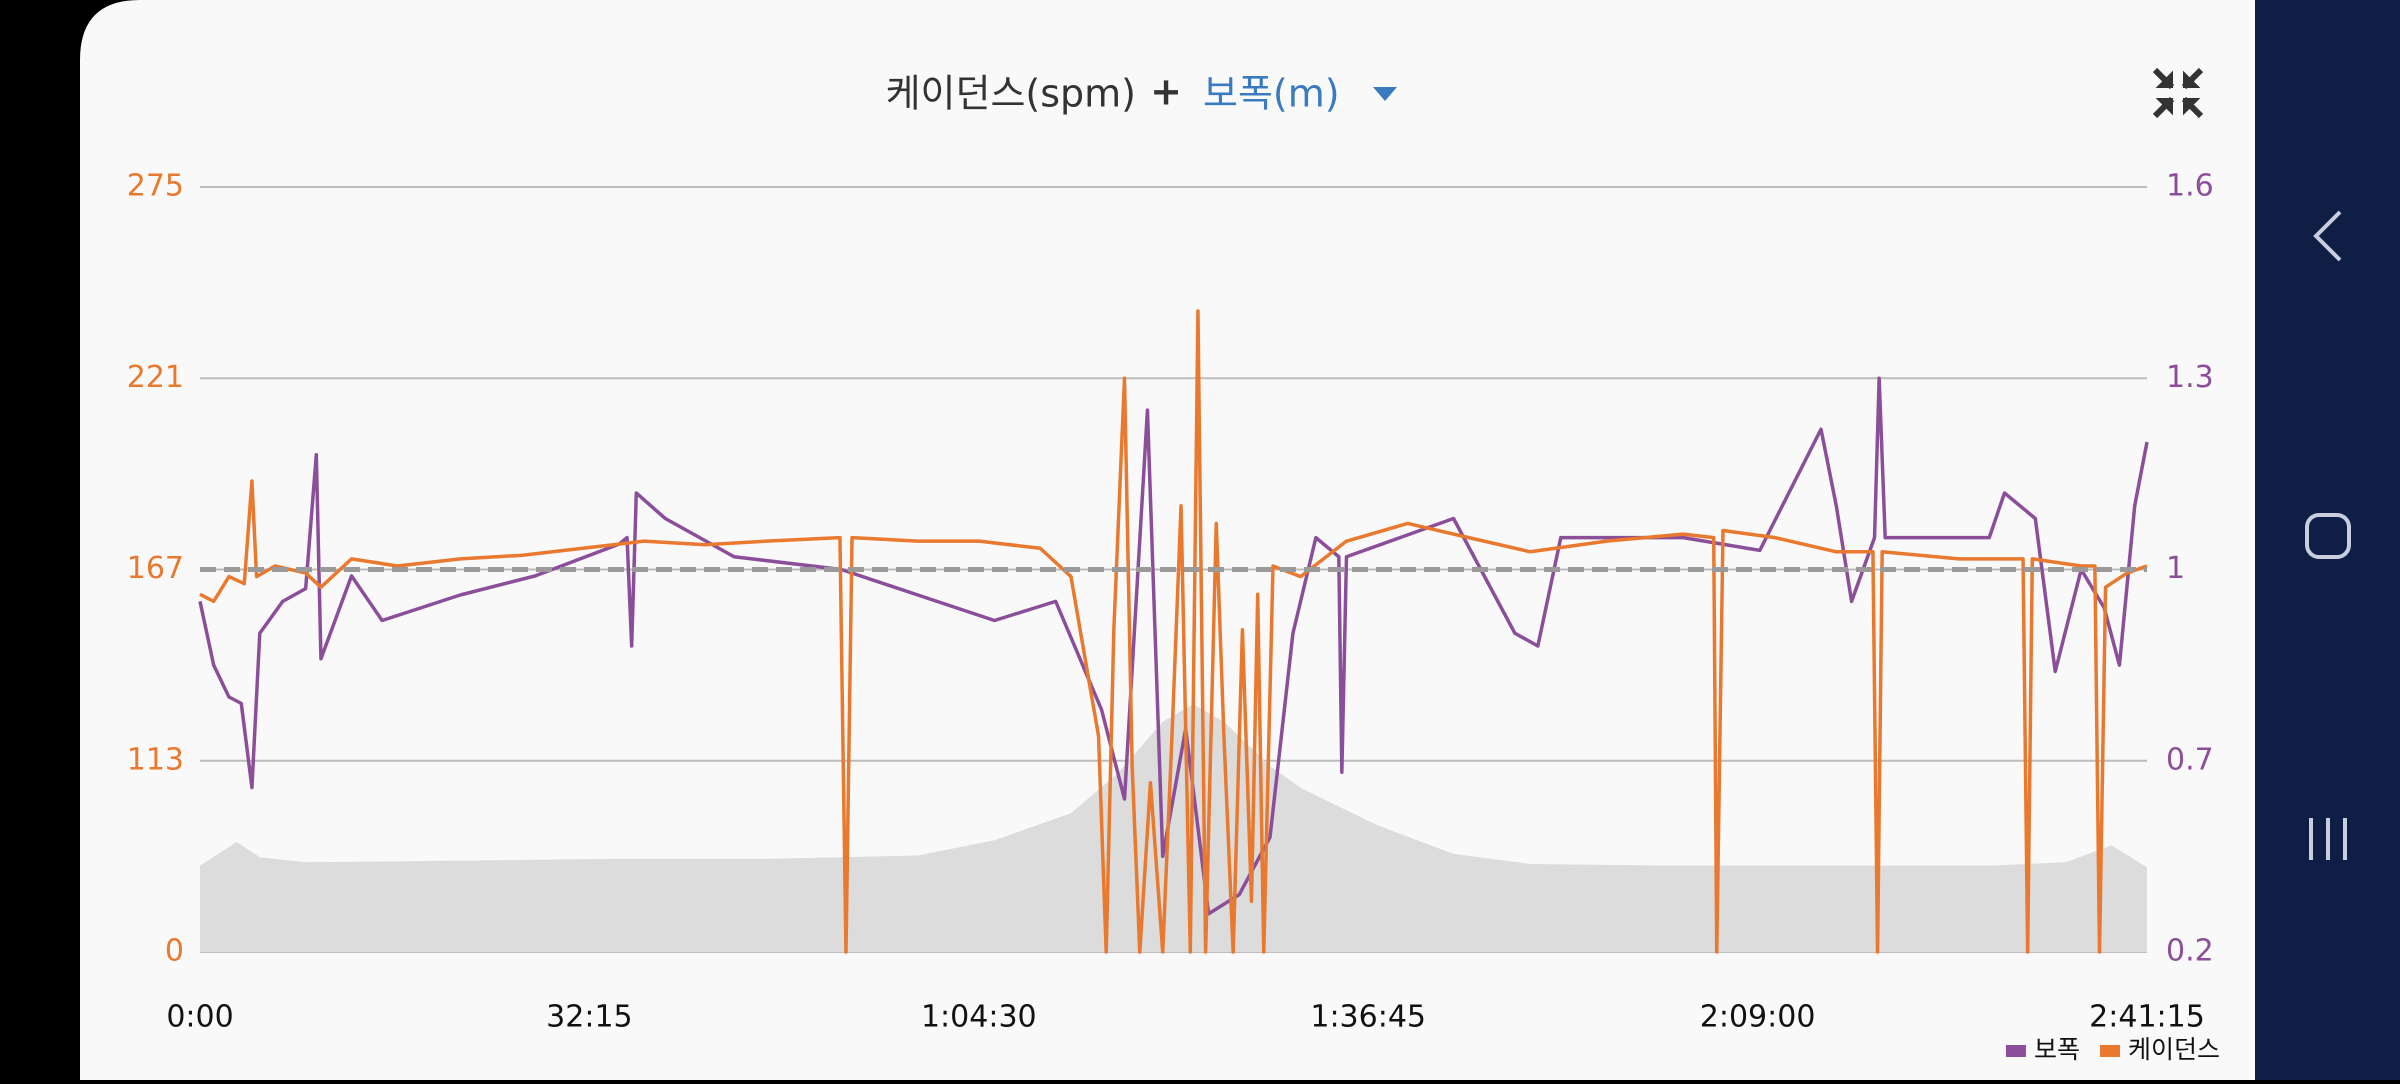  What do you see at coordinates (2327, 236) in the screenshot?
I see `back-button` at bounding box center [2327, 236].